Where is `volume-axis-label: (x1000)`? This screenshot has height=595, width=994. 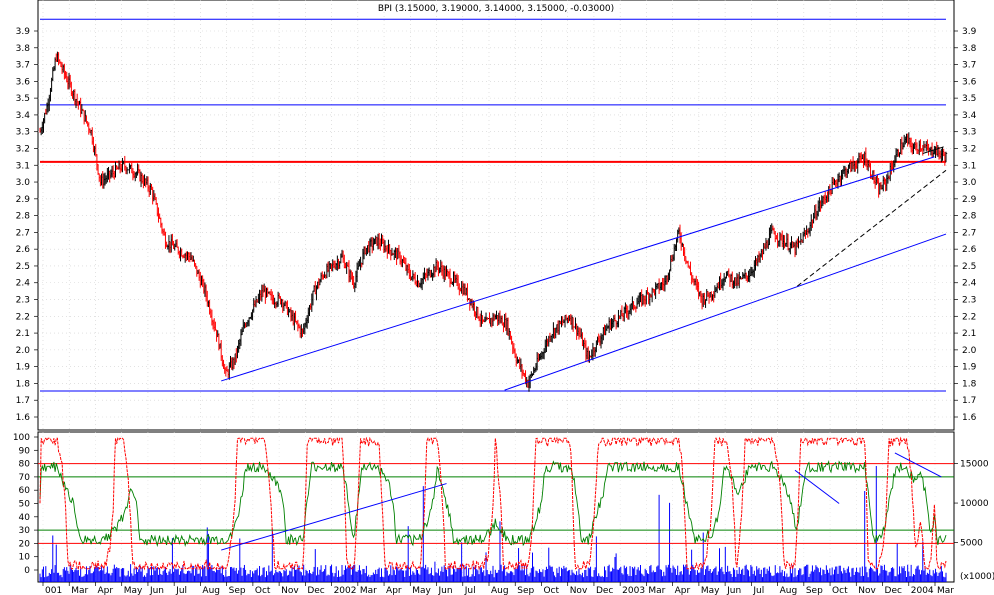
volume-axis-label: (x1000) is located at coordinates (977, 577).